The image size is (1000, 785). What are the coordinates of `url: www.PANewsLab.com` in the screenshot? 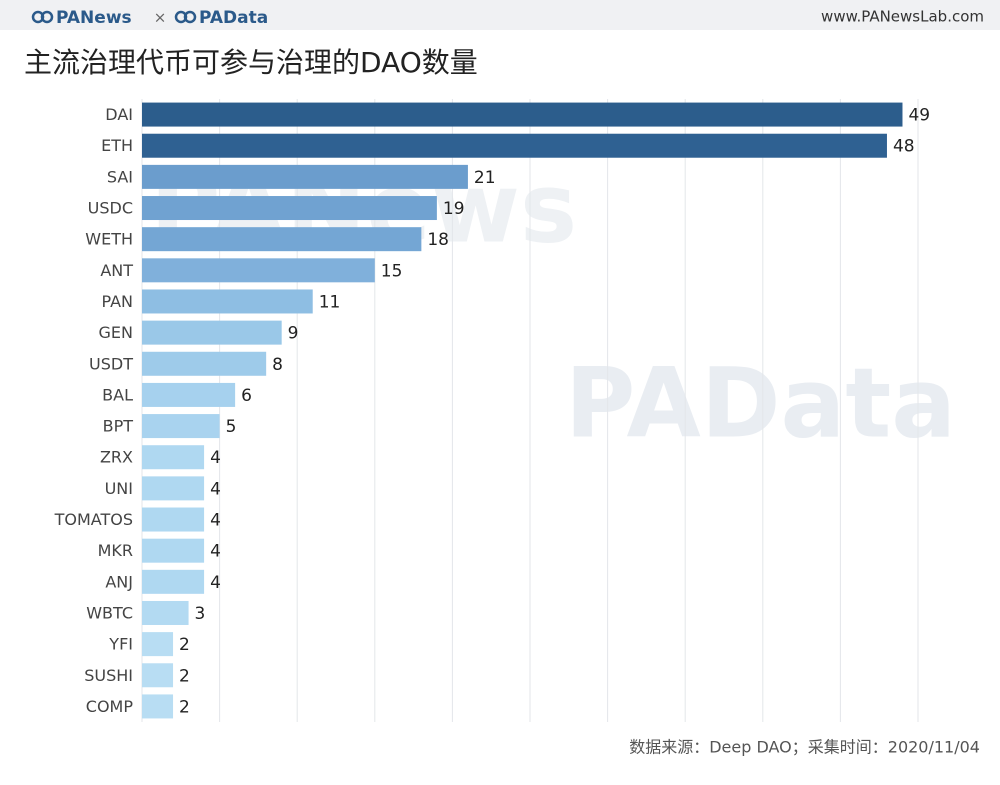 It's located at (902, 17).